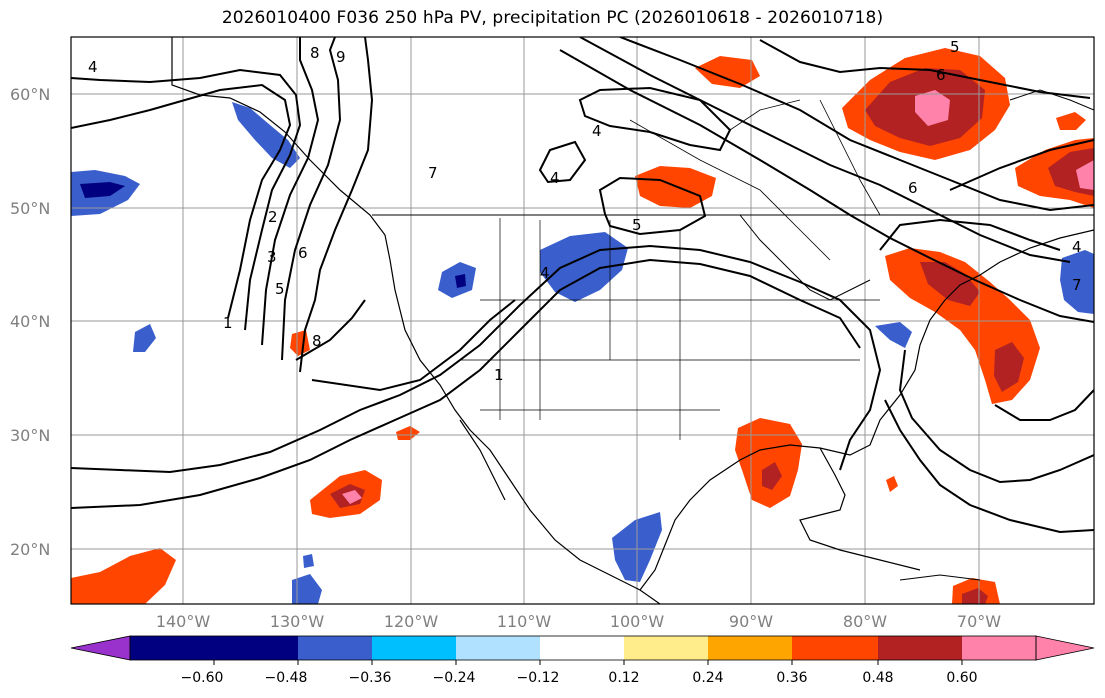 The image size is (1105, 698). I want to click on lat-label: 50°N, so click(30, 208).